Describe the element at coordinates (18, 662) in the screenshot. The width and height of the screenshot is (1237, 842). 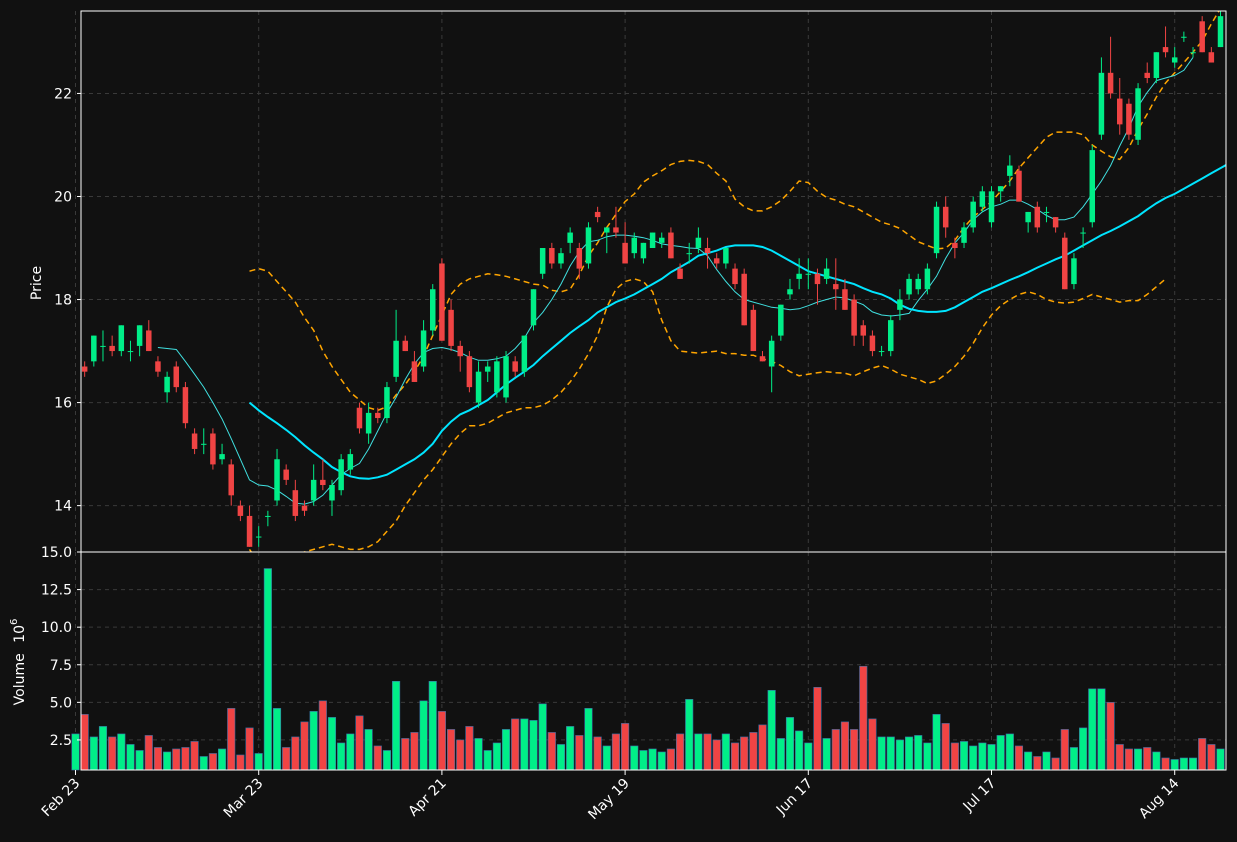
I see `volume-axis-label: Volume 106` at that location.